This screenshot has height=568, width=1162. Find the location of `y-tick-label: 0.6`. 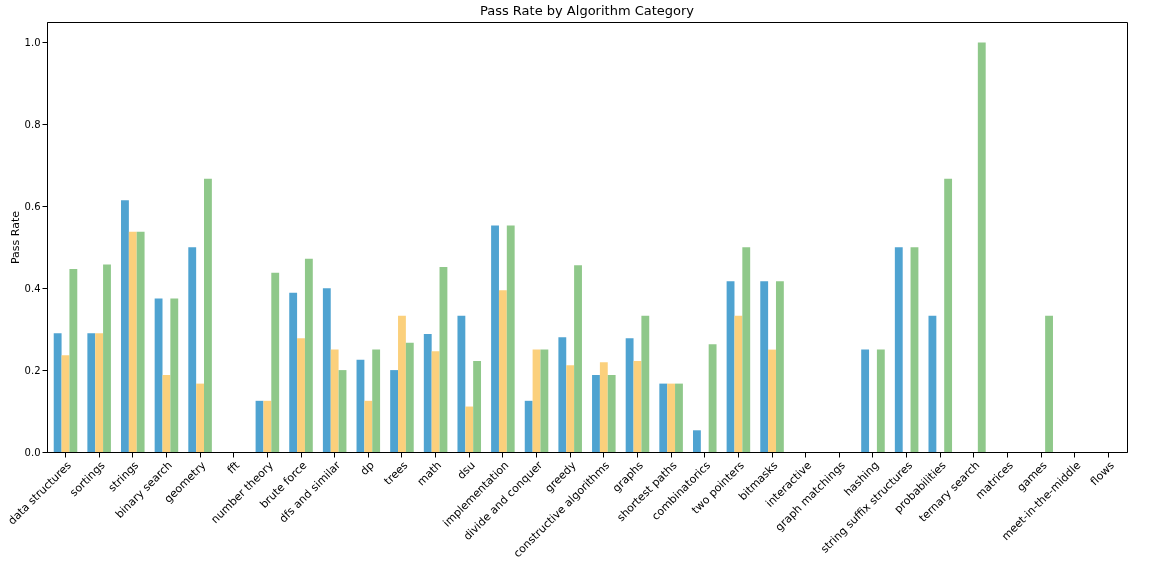

y-tick-label: 0.6 is located at coordinates (32, 206).